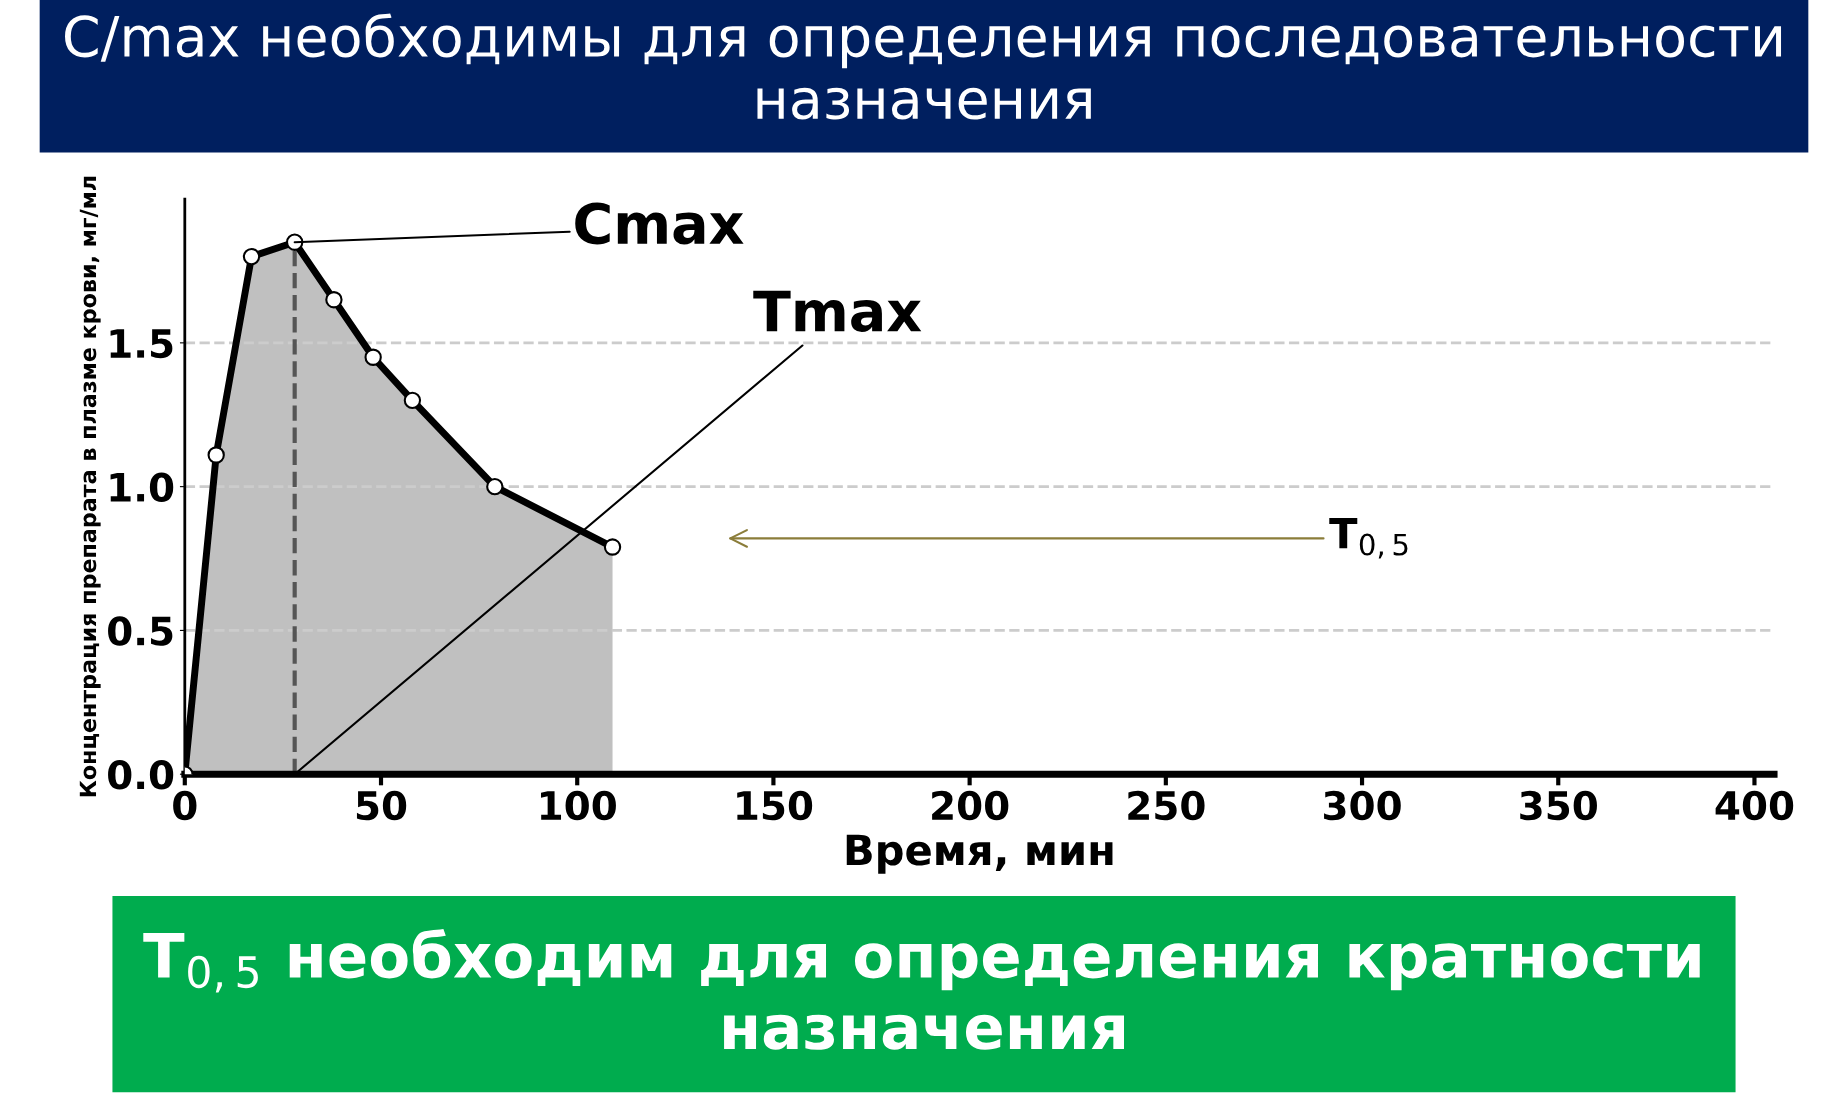 Image resolution: width=1848 pixels, height=1106 pixels. Describe the element at coordinates (1754, 805) in the screenshot. I see `x-tick-label: 400` at that location.